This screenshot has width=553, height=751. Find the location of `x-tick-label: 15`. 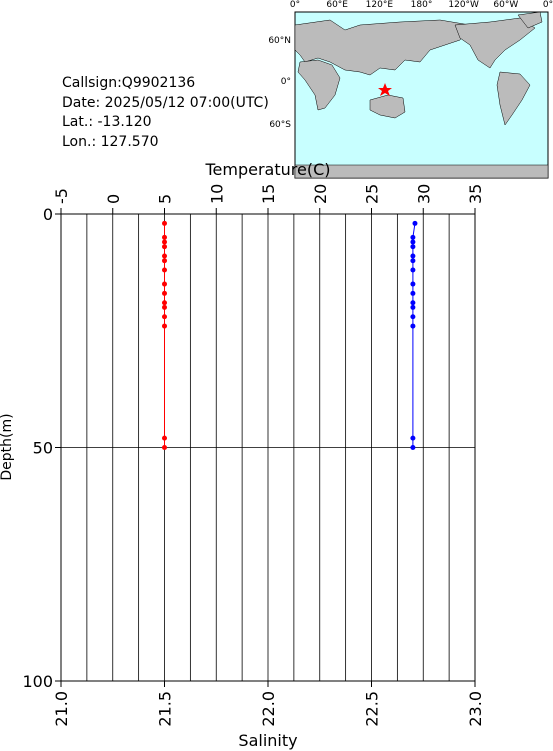

x-tick-label: 15 is located at coordinates (268, 194).